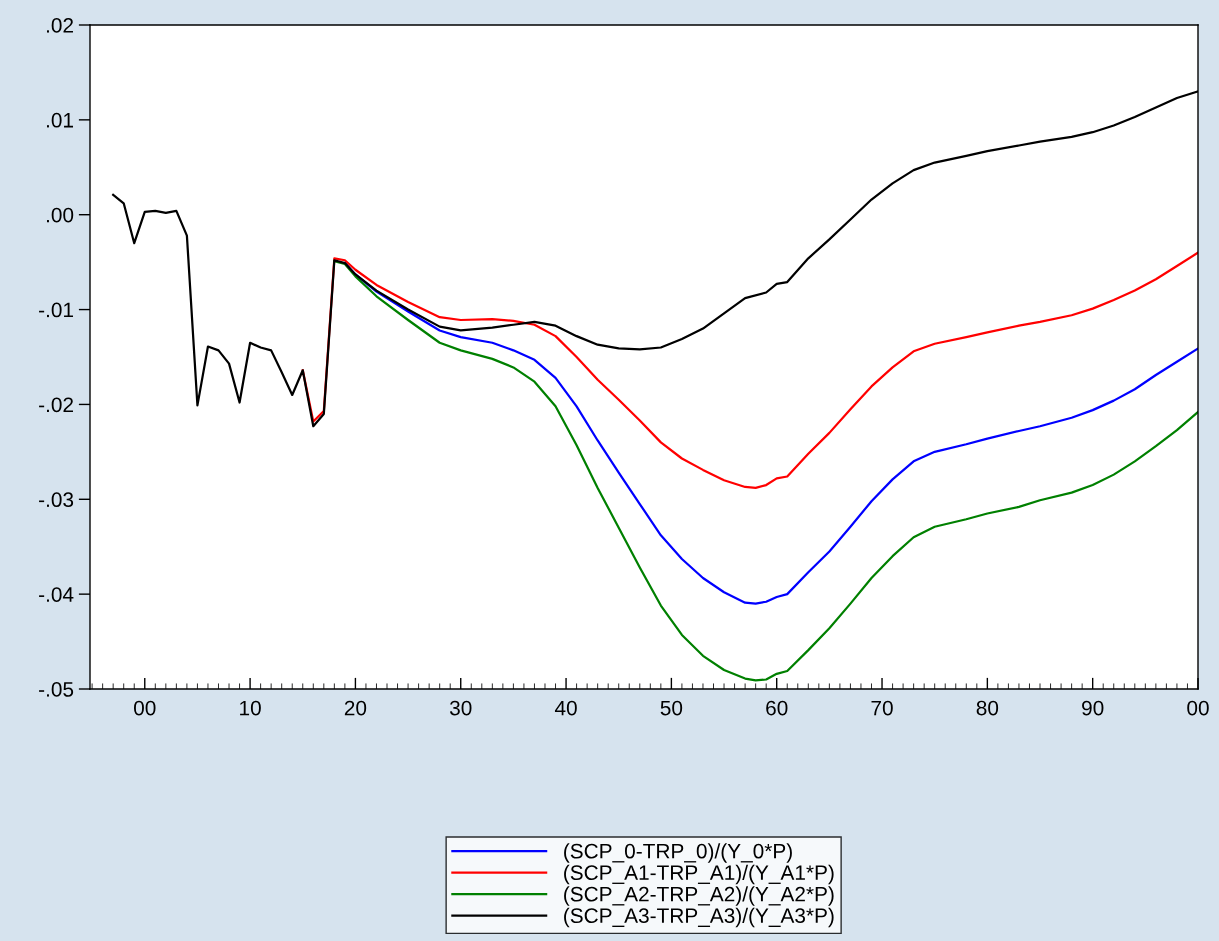 The height and width of the screenshot is (941, 1219). Describe the element at coordinates (60, 215) in the screenshot. I see `y-tick-label: .00` at that location.